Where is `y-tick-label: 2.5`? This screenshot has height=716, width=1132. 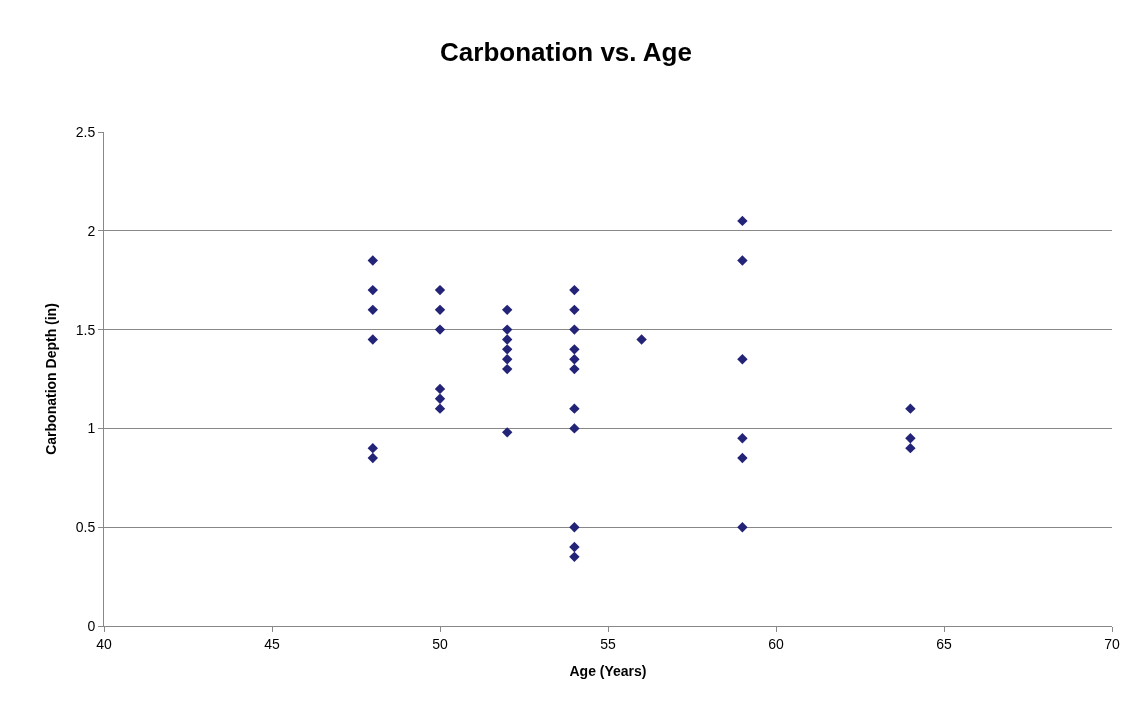
y-tick-label: 2.5 is located at coordinates (85, 131).